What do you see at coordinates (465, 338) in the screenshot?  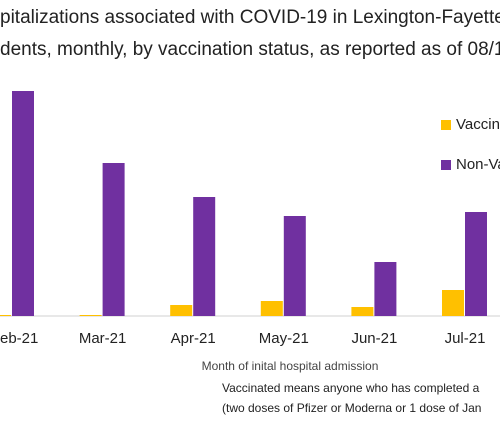 I see `x-tick-label: Jul-21` at bounding box center [465, 338].